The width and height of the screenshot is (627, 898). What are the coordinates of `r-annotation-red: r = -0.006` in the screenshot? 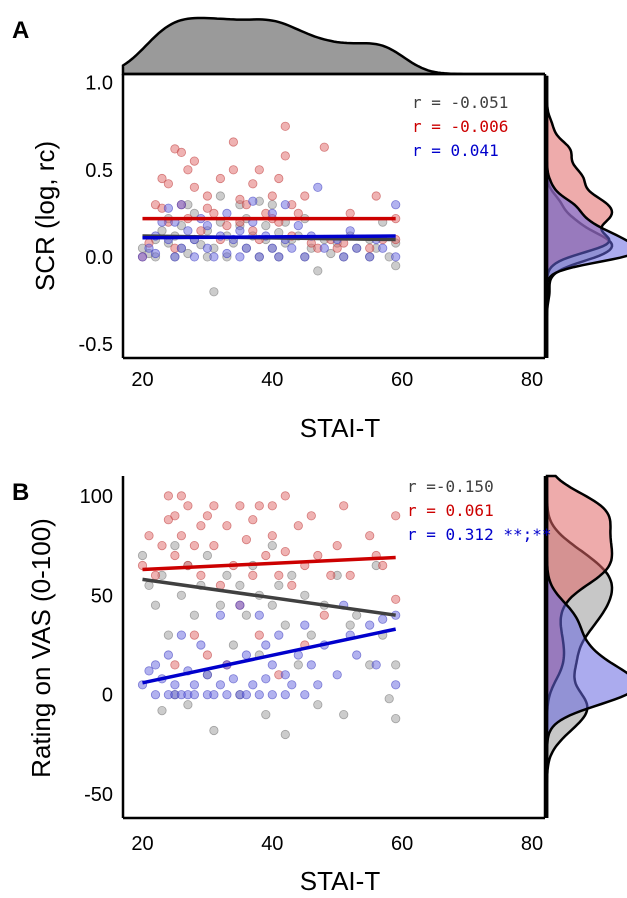 It's located at (460, 126).